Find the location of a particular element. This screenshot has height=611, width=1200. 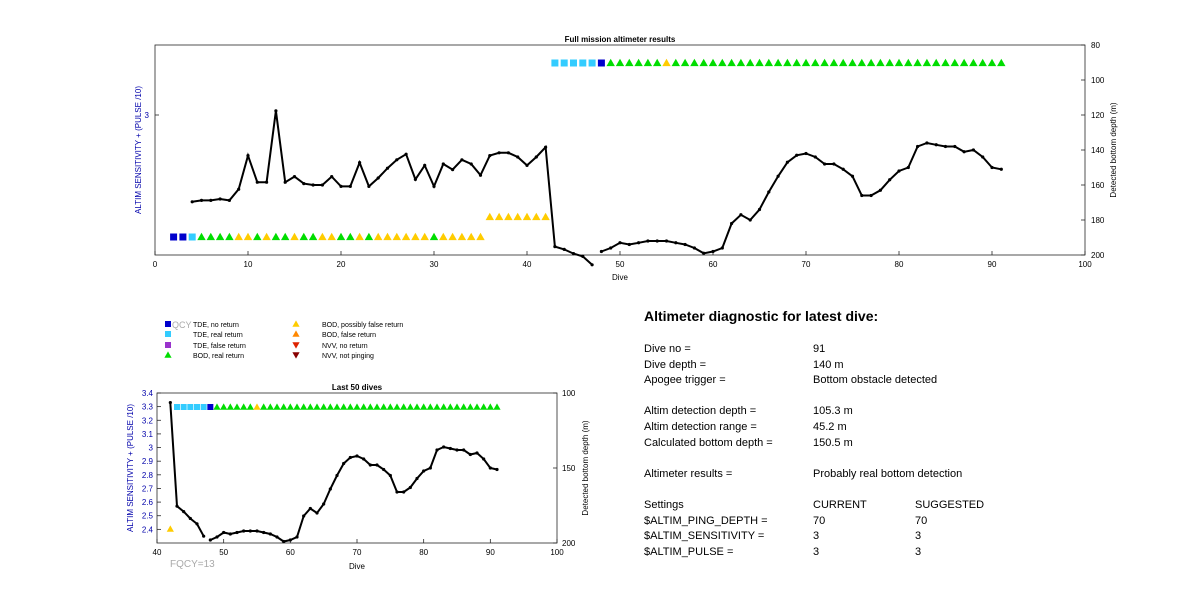

left-y-axis-label-2: ALTIM SENSITIVITY + (PULSE /10) is located at coordinates (130, 468).